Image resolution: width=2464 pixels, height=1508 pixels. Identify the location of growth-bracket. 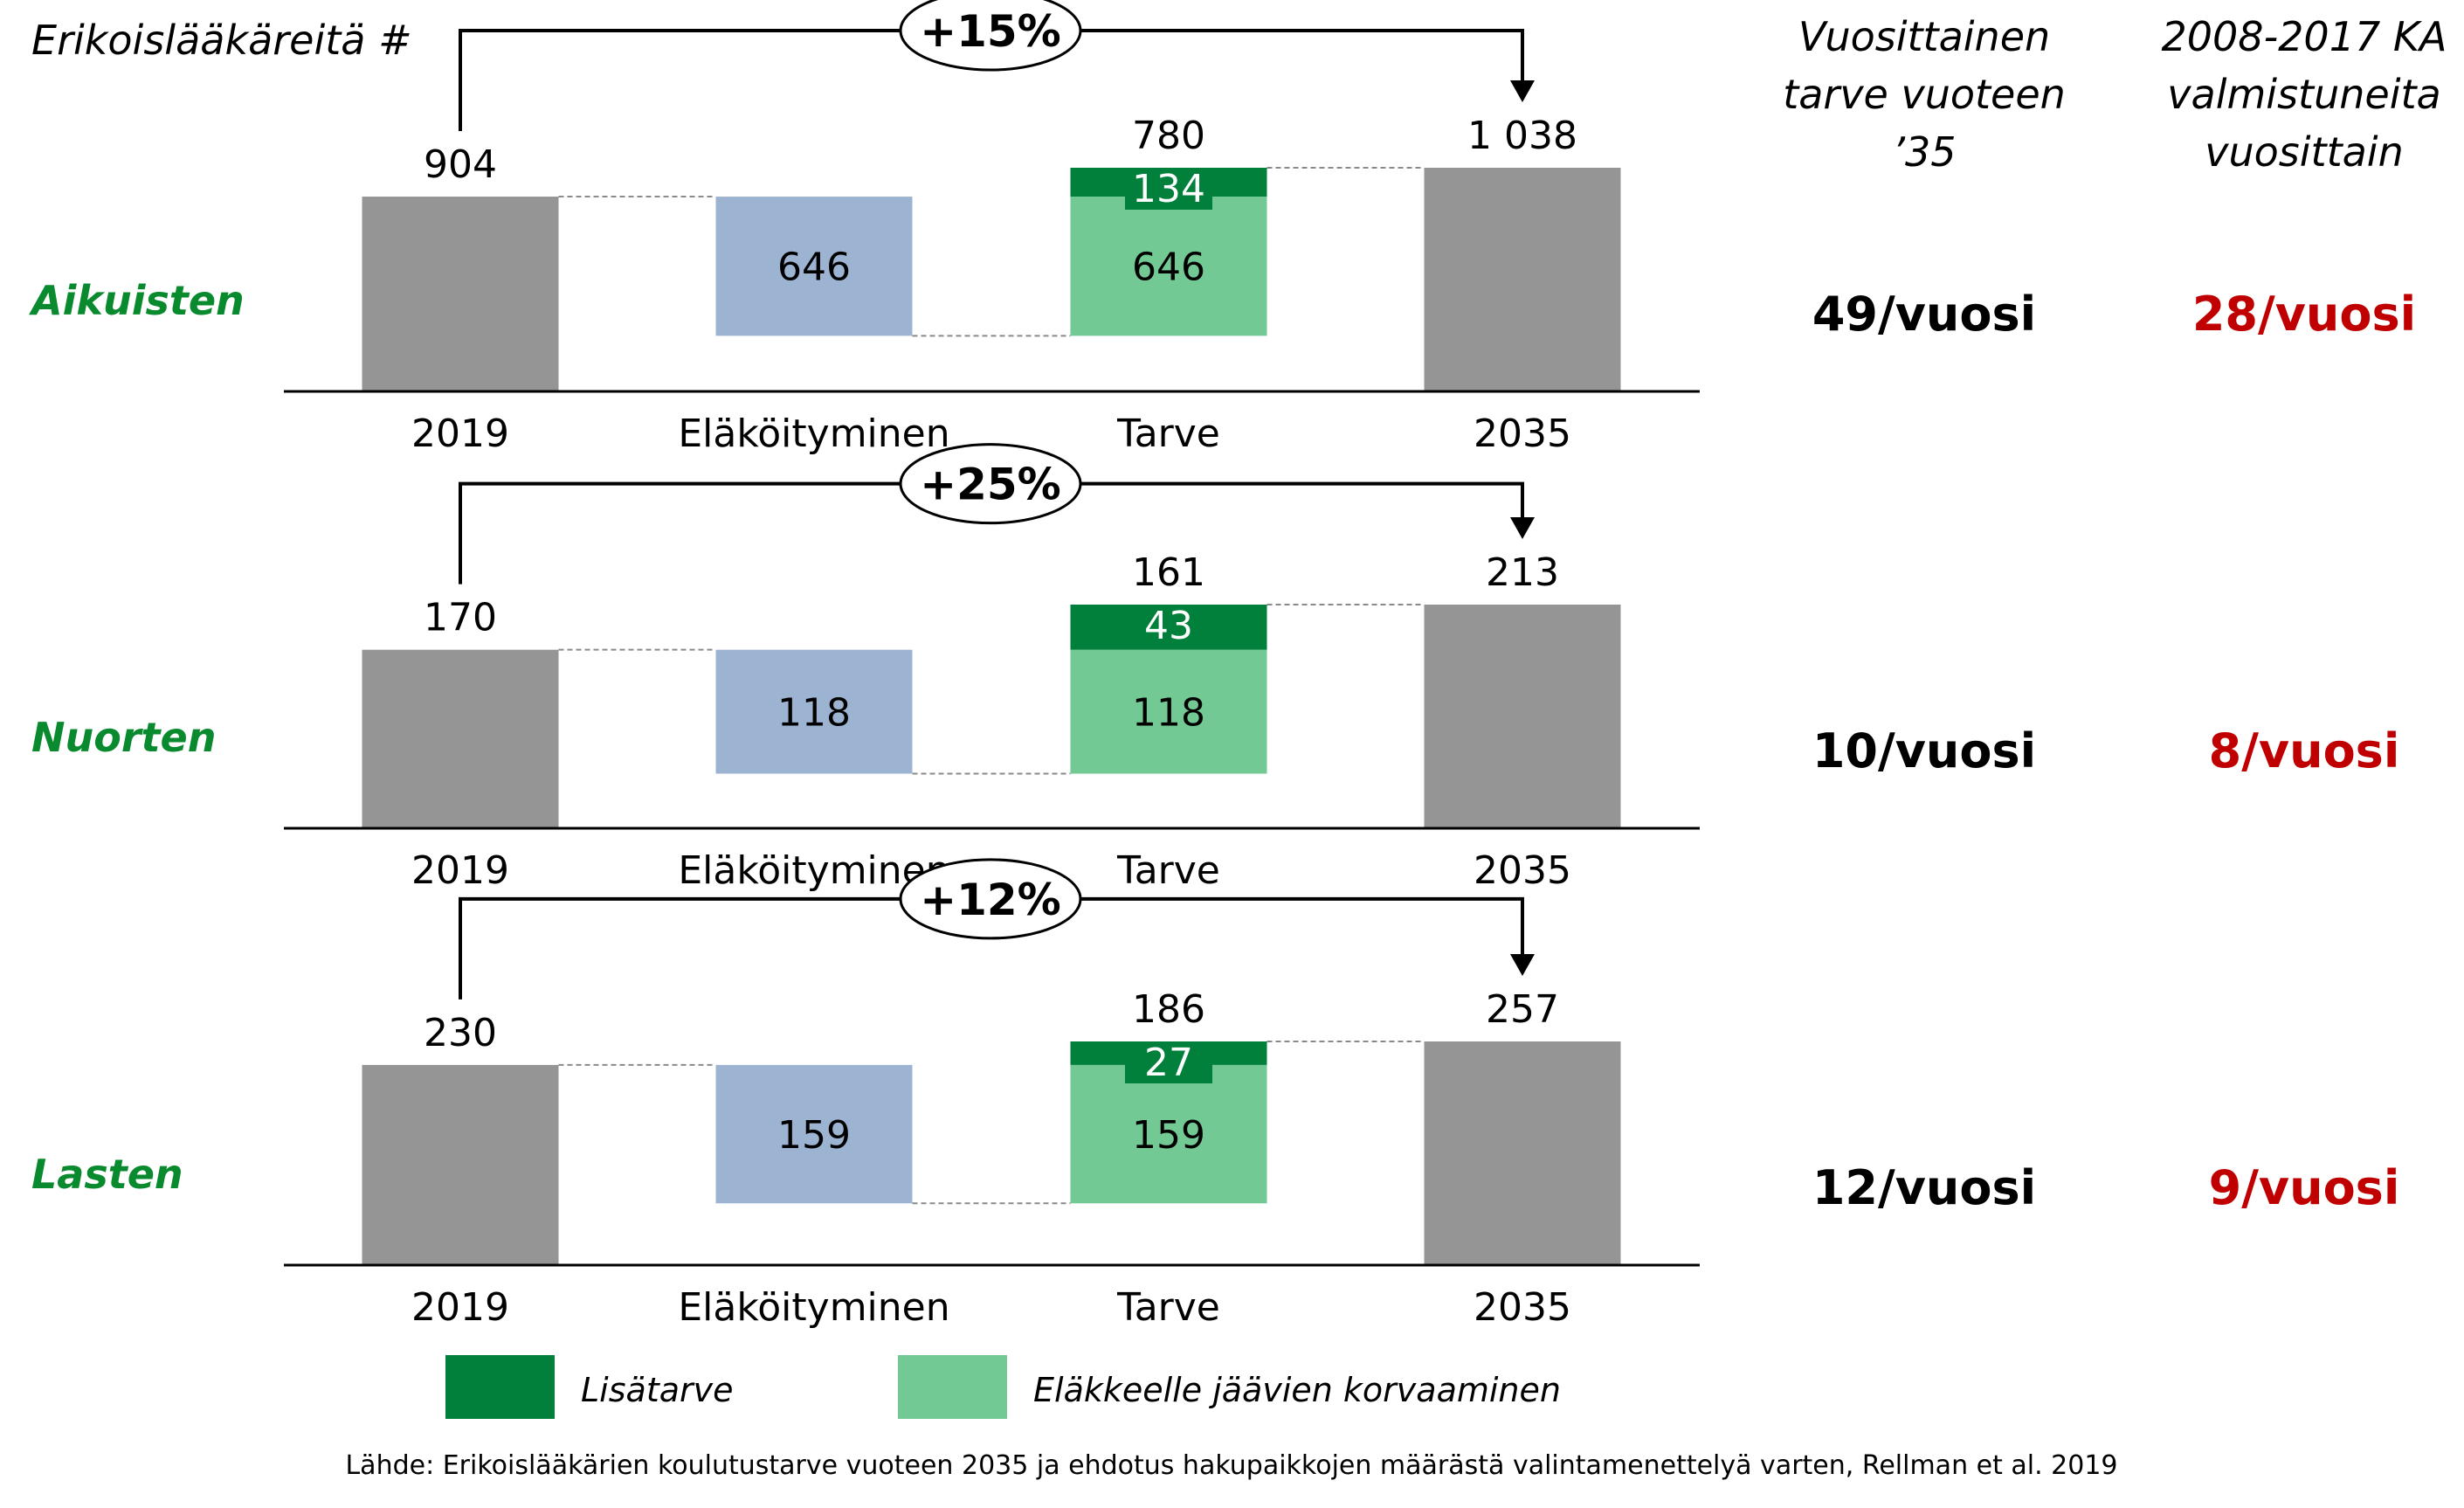
(991, 80).